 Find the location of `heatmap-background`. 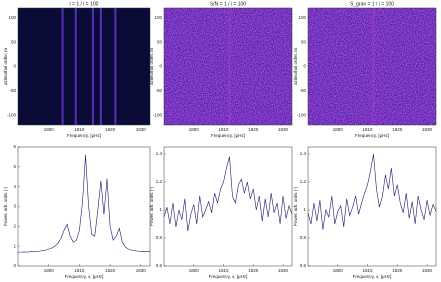

heatmap-background is located at coordinates (84, 66).